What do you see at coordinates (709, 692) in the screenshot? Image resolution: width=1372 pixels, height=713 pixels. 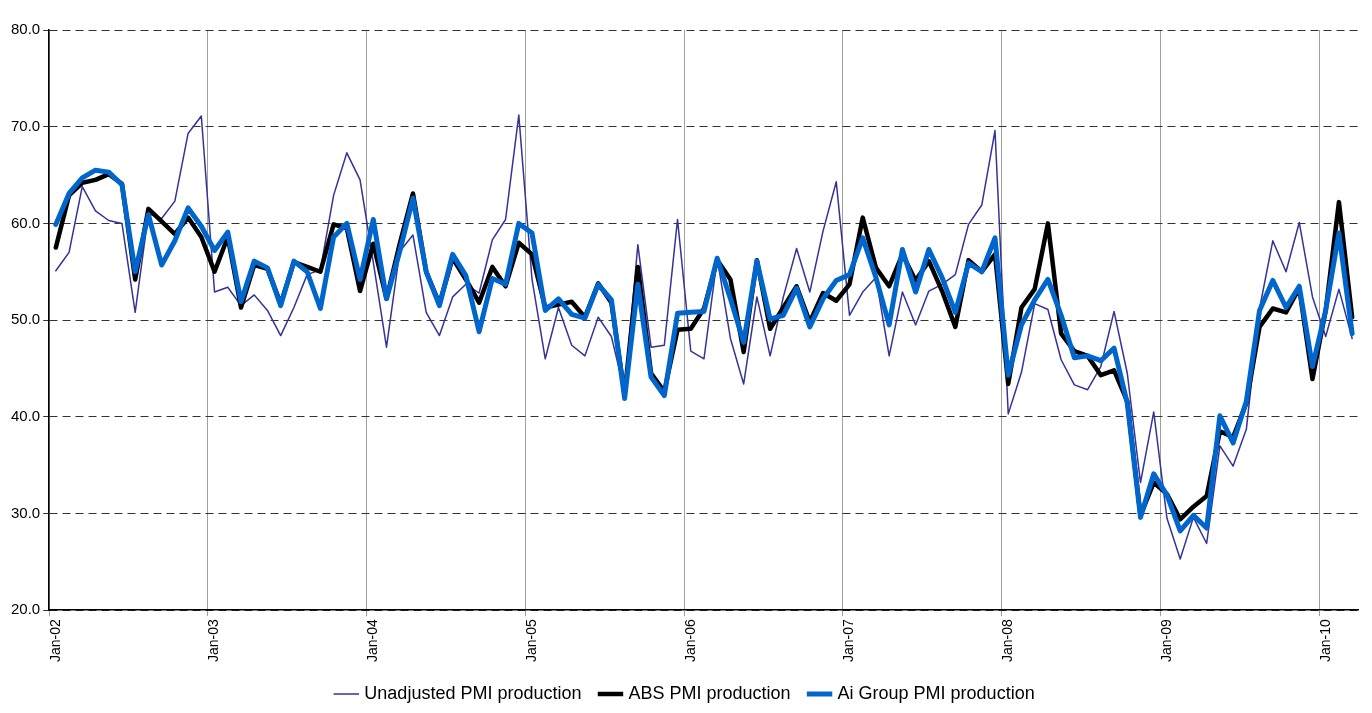 I see `legend-label: ABS PMI production` at bounding box center [709, 692].